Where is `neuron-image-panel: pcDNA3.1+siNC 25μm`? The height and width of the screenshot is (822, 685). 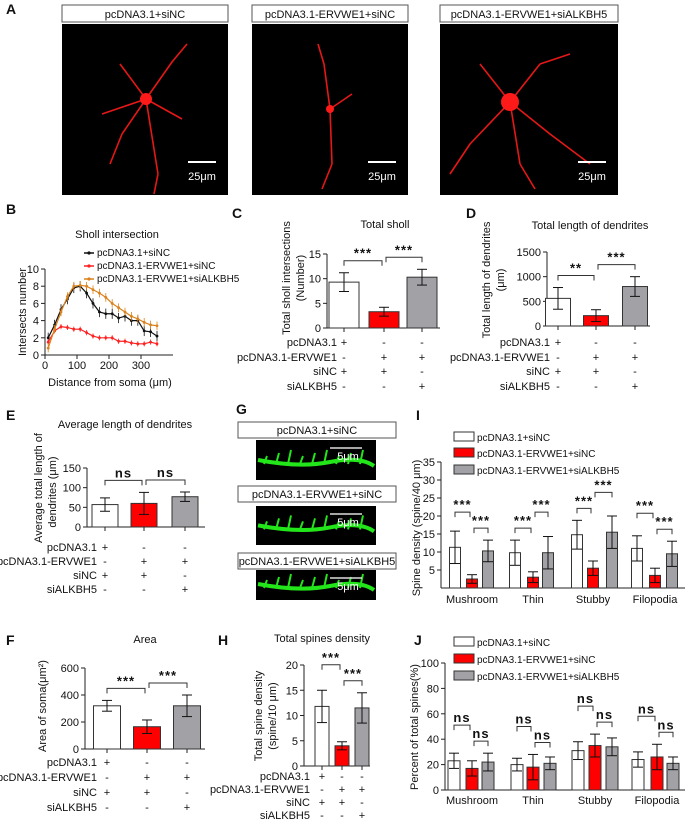 neuron-image-panel: pcDNA3.1+siNC 25μm is located at coordinates (145, 99).